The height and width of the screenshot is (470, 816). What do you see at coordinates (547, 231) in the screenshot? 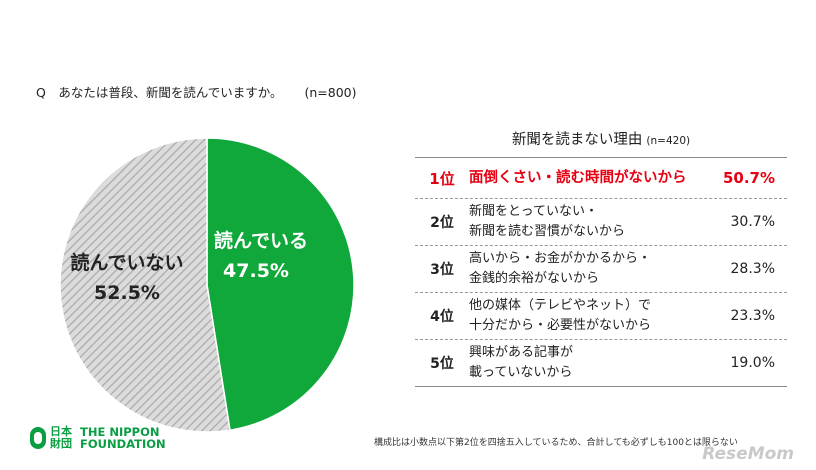
I see `reason-line: 新聞を読む習慣がないから` at bounding box center [547, 231].